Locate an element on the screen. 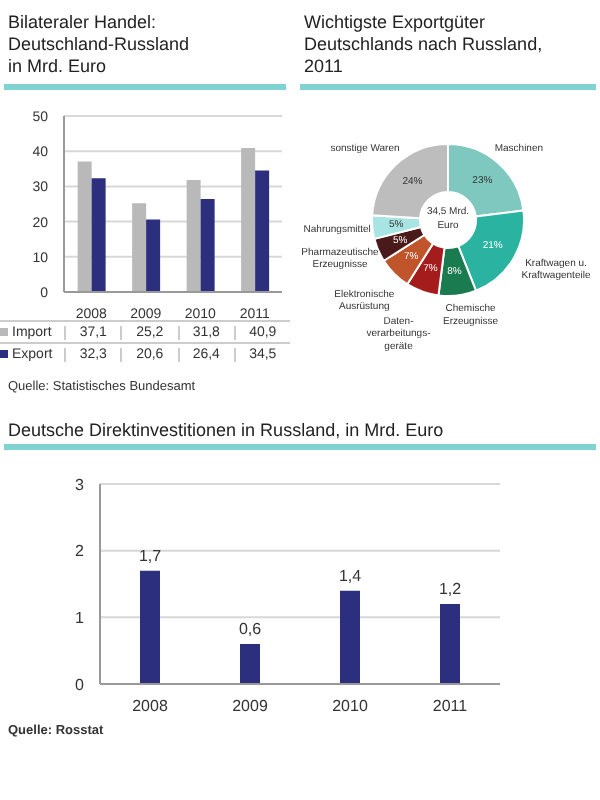 The image size is (600, 800). data-label: 0,6 is located at coordinates (250, 629).